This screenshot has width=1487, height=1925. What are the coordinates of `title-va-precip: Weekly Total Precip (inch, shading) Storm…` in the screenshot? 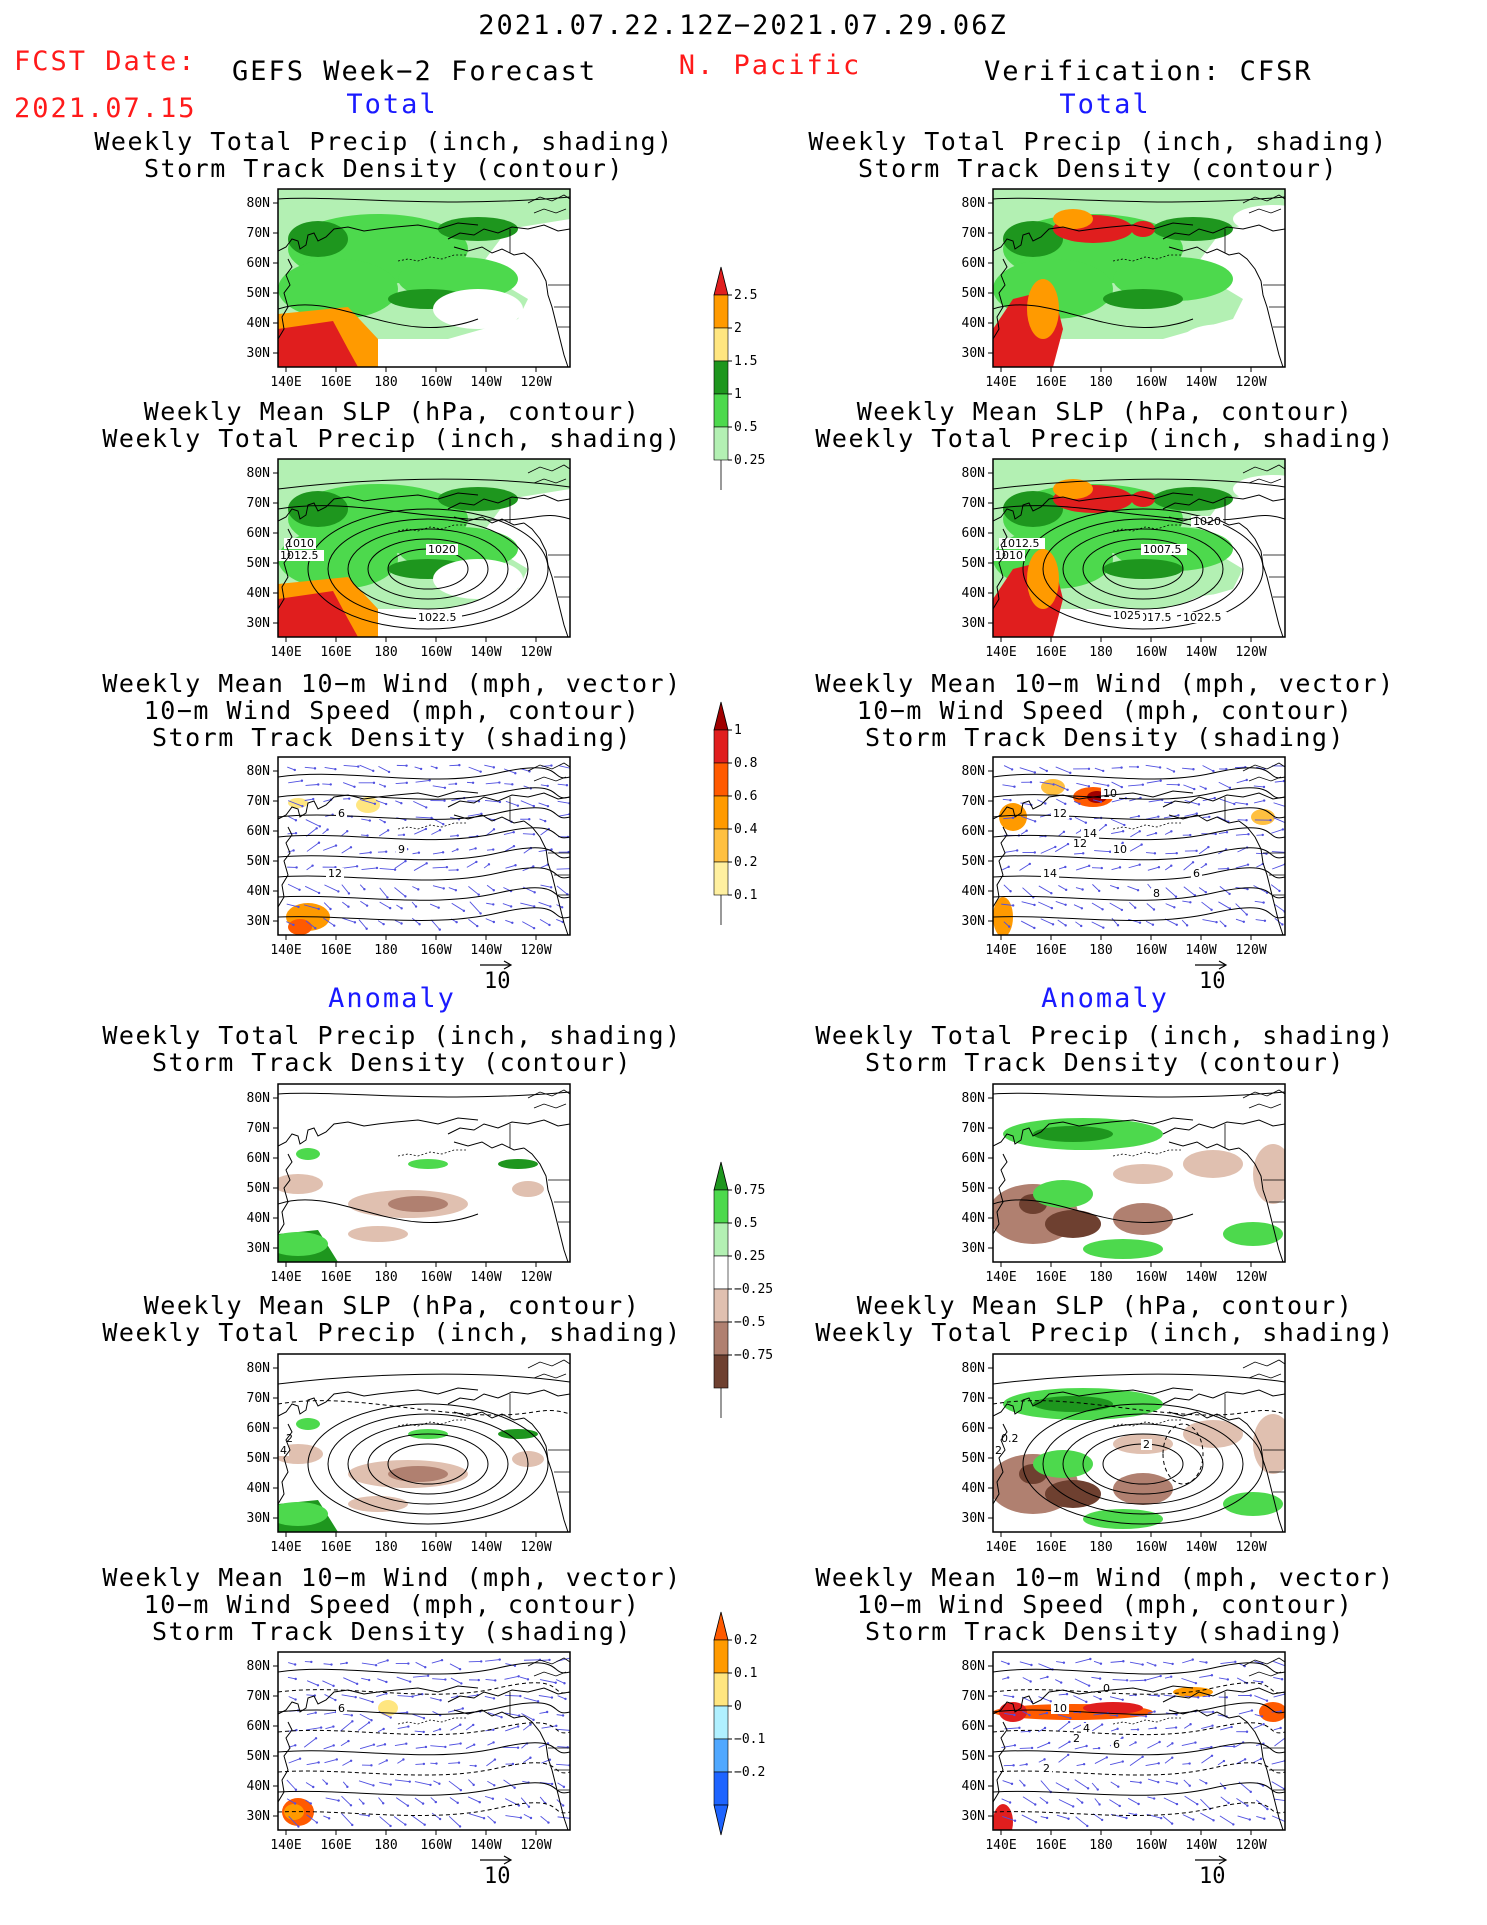 It's located at (1105, 1049).